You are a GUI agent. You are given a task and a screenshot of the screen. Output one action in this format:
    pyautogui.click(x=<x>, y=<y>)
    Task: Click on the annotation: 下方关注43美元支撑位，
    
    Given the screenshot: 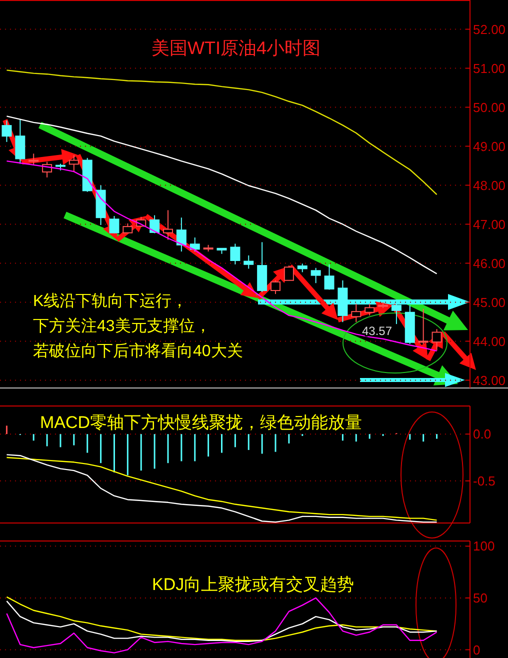 What is the action you would take?
    pyautogui.click(x=122, y=326)
    